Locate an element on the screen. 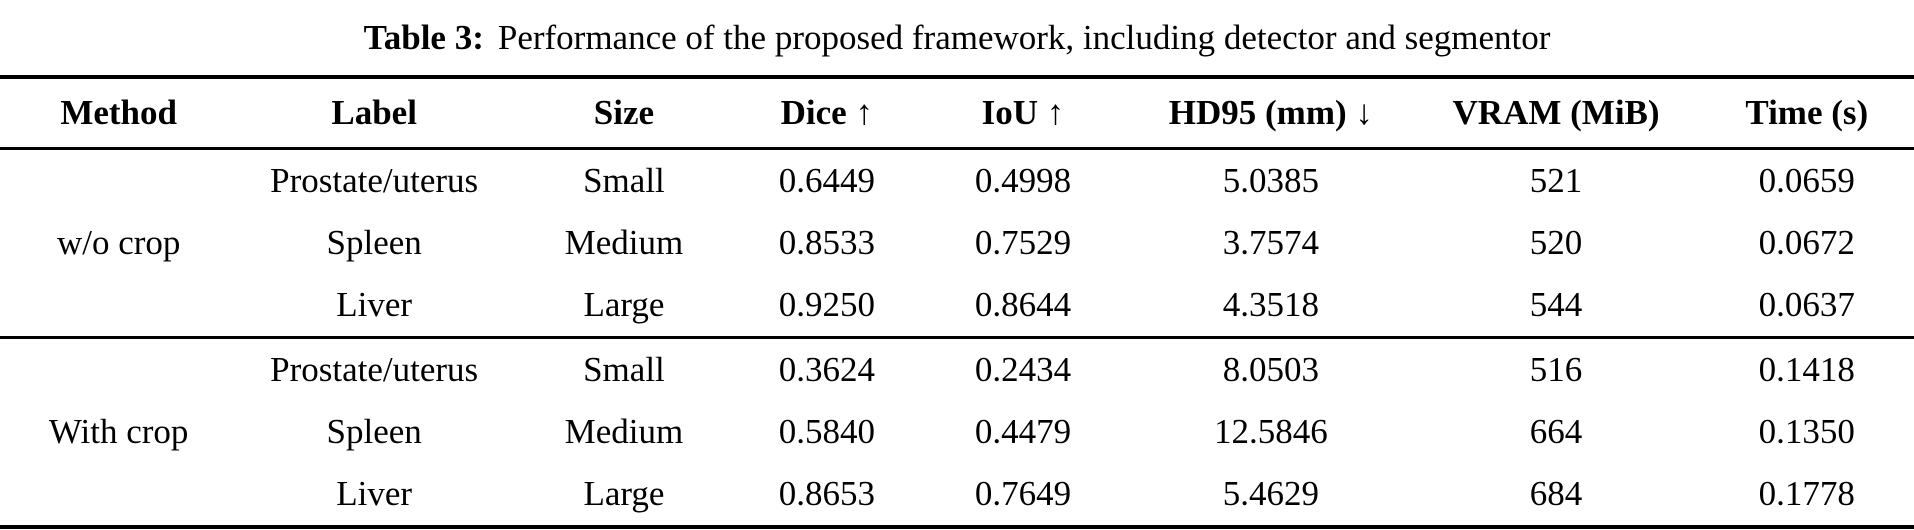 Image resolution: width=1914 pixels, height=530 pixels. cell-time: 0.0637 is located at coordinates (1806, 304).